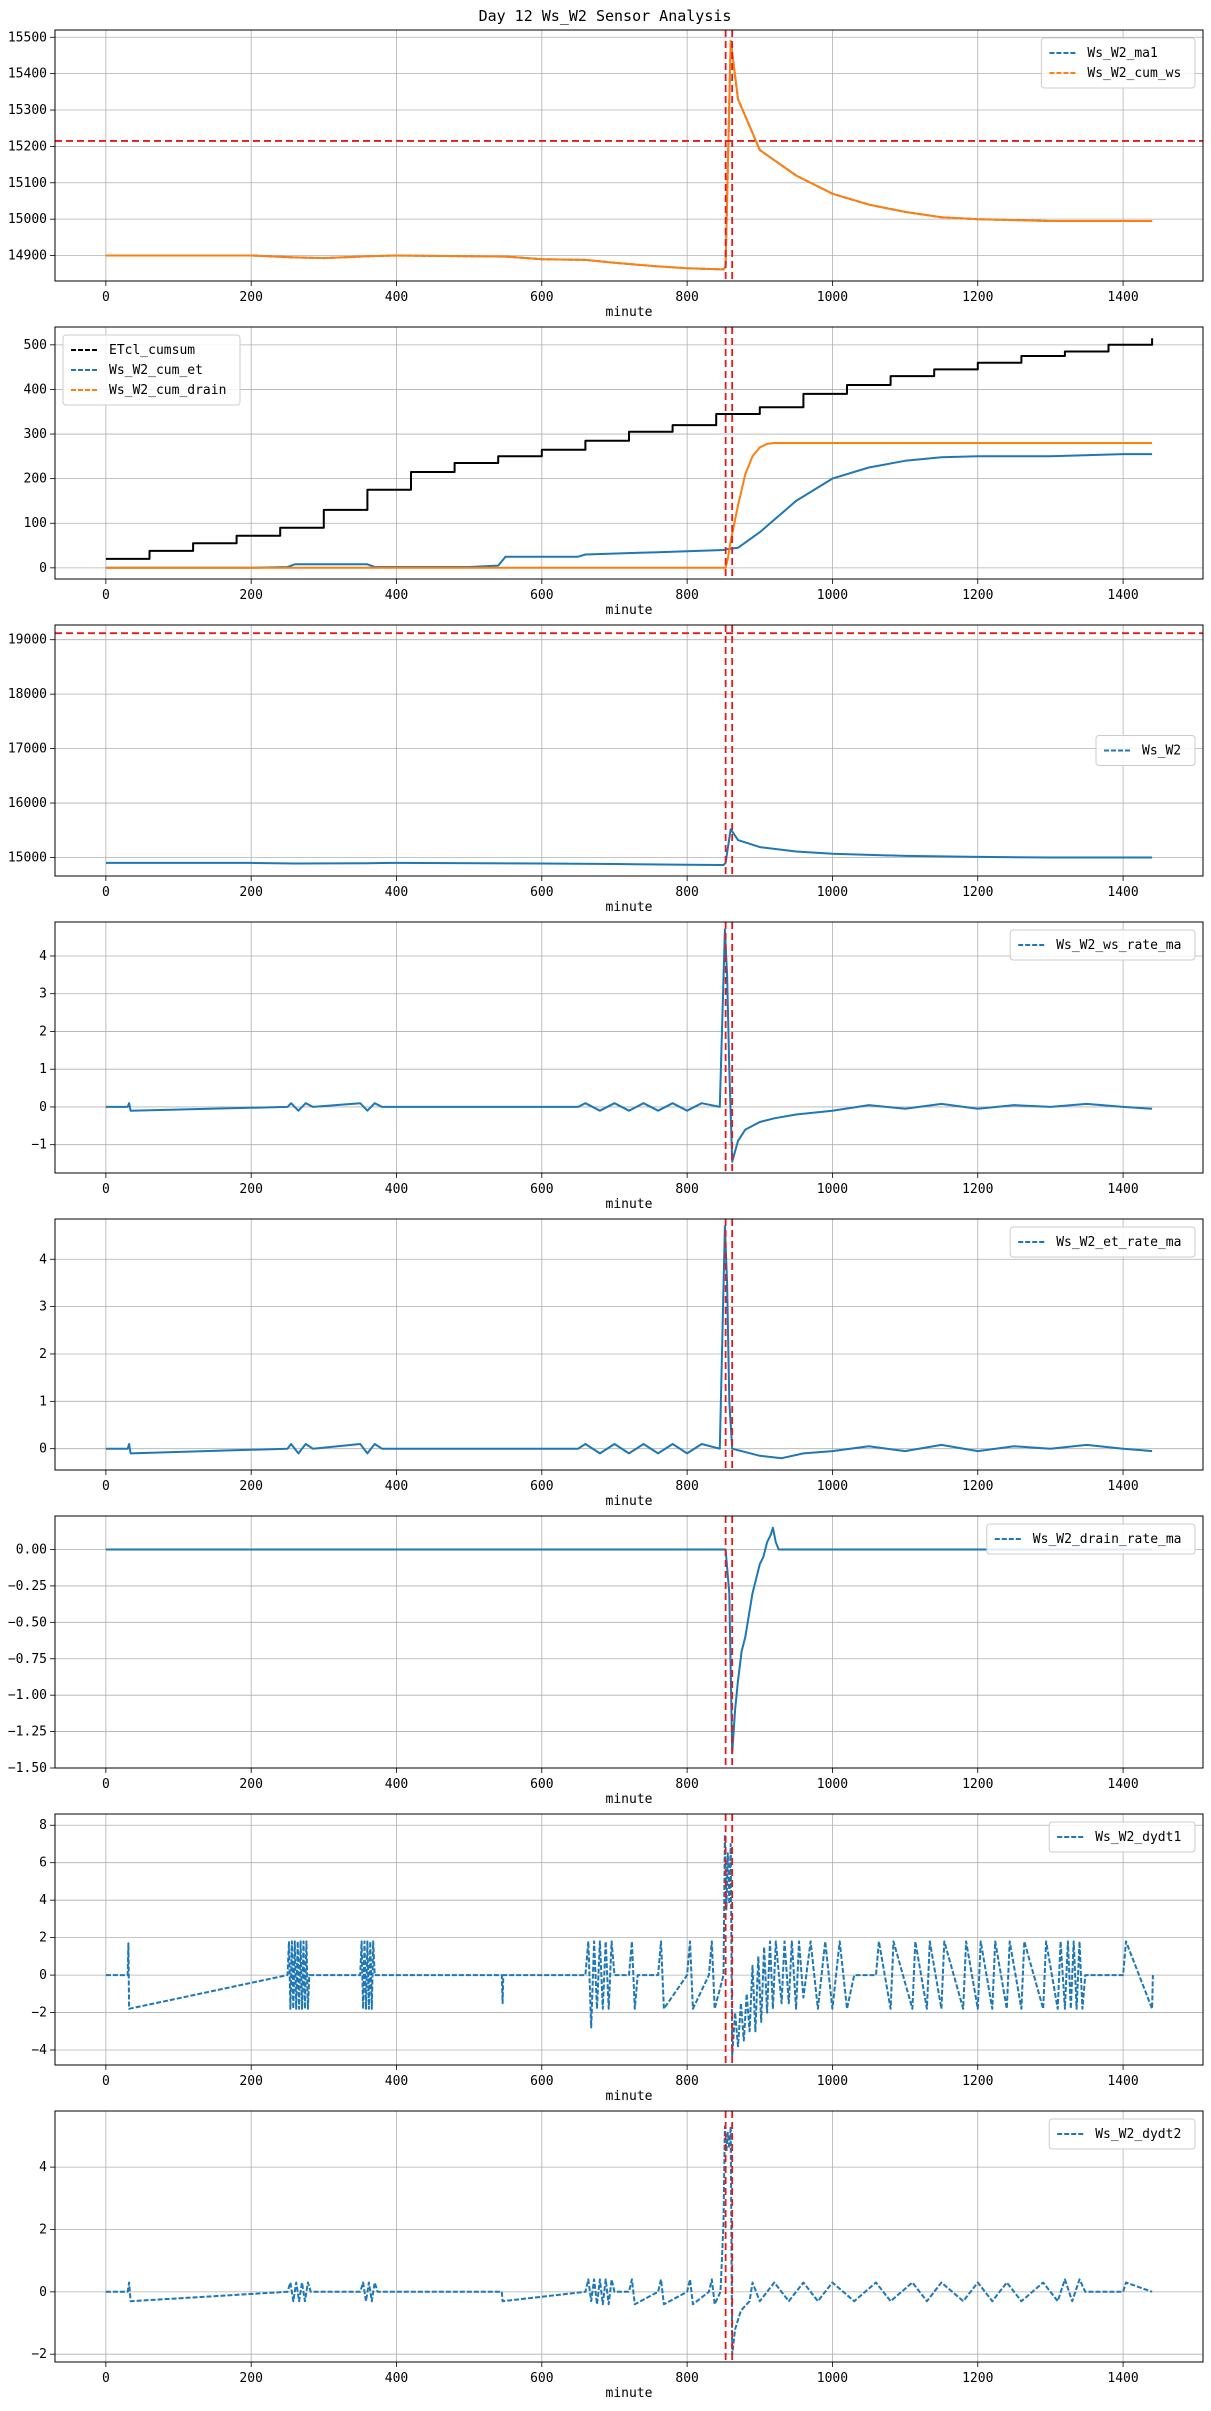  Describe the element at coordinates (43, 1863) in the screenshot. I see `y-tick-label: 6` at that location.